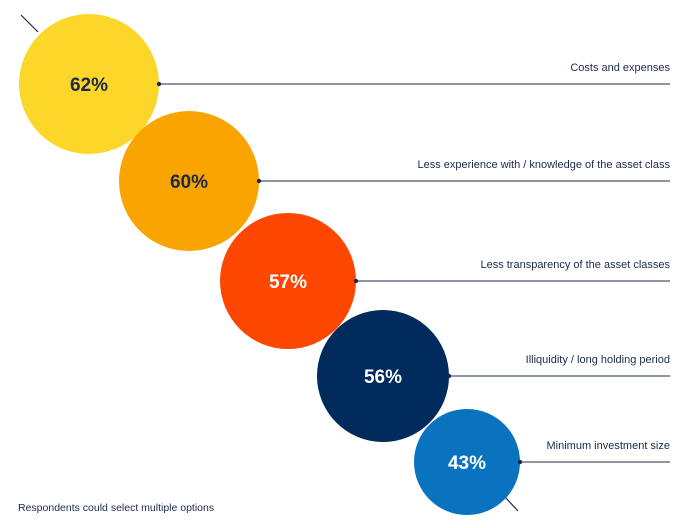 This screenshot has width=688, height=528. Describe the element at coordinates (575, 265) in the screenshot. I see `category-label-3: Less transparency of the asset classes` at that location.